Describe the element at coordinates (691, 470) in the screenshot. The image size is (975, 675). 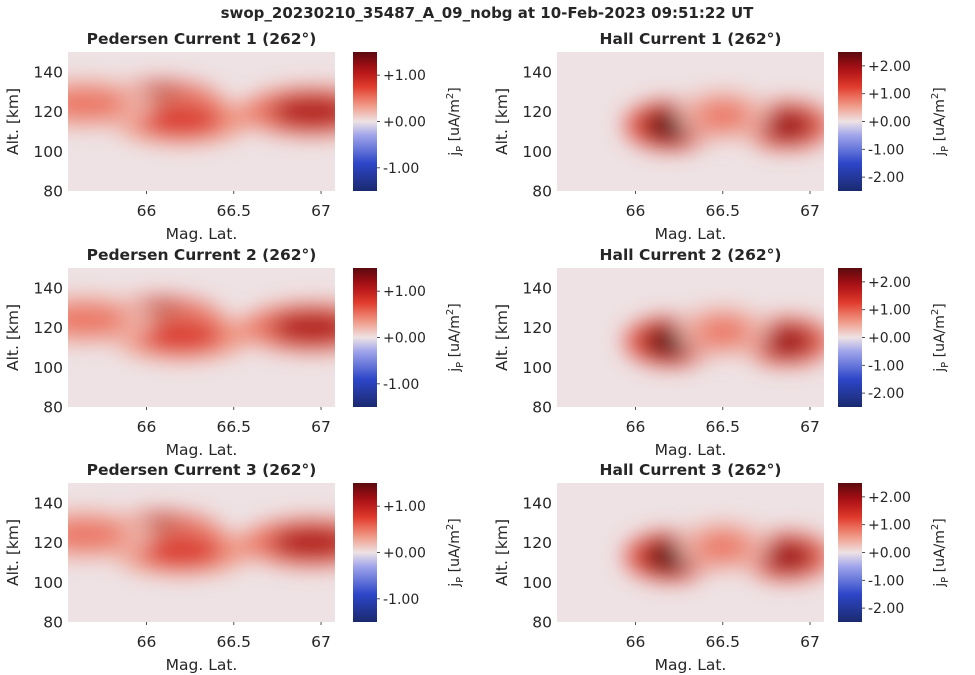
I see `chart-title: Hall Current 3 (262°)` at that location.